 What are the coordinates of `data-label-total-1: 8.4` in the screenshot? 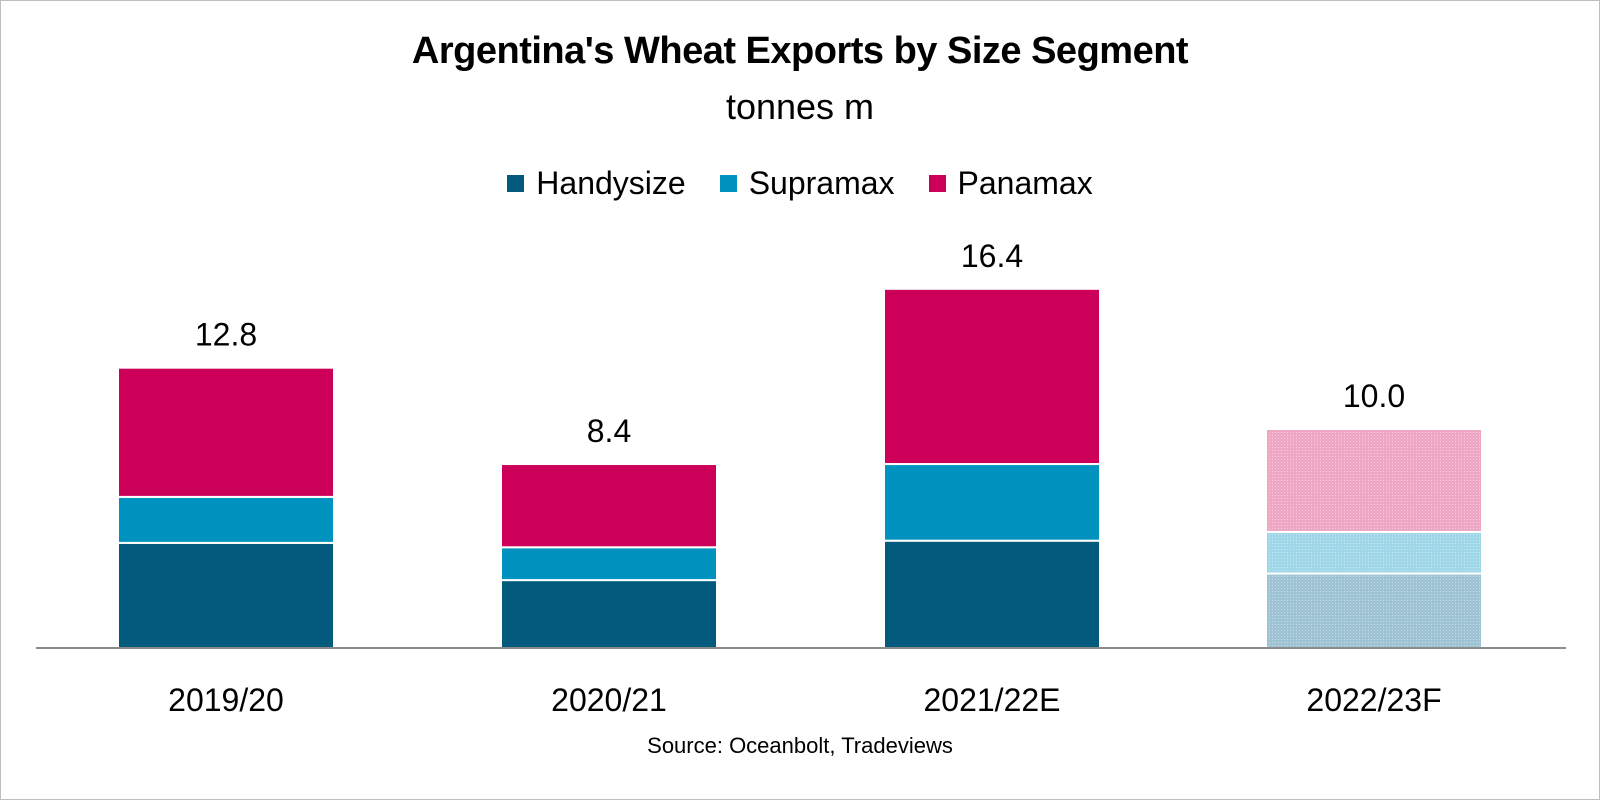 It's located at (609, 431).